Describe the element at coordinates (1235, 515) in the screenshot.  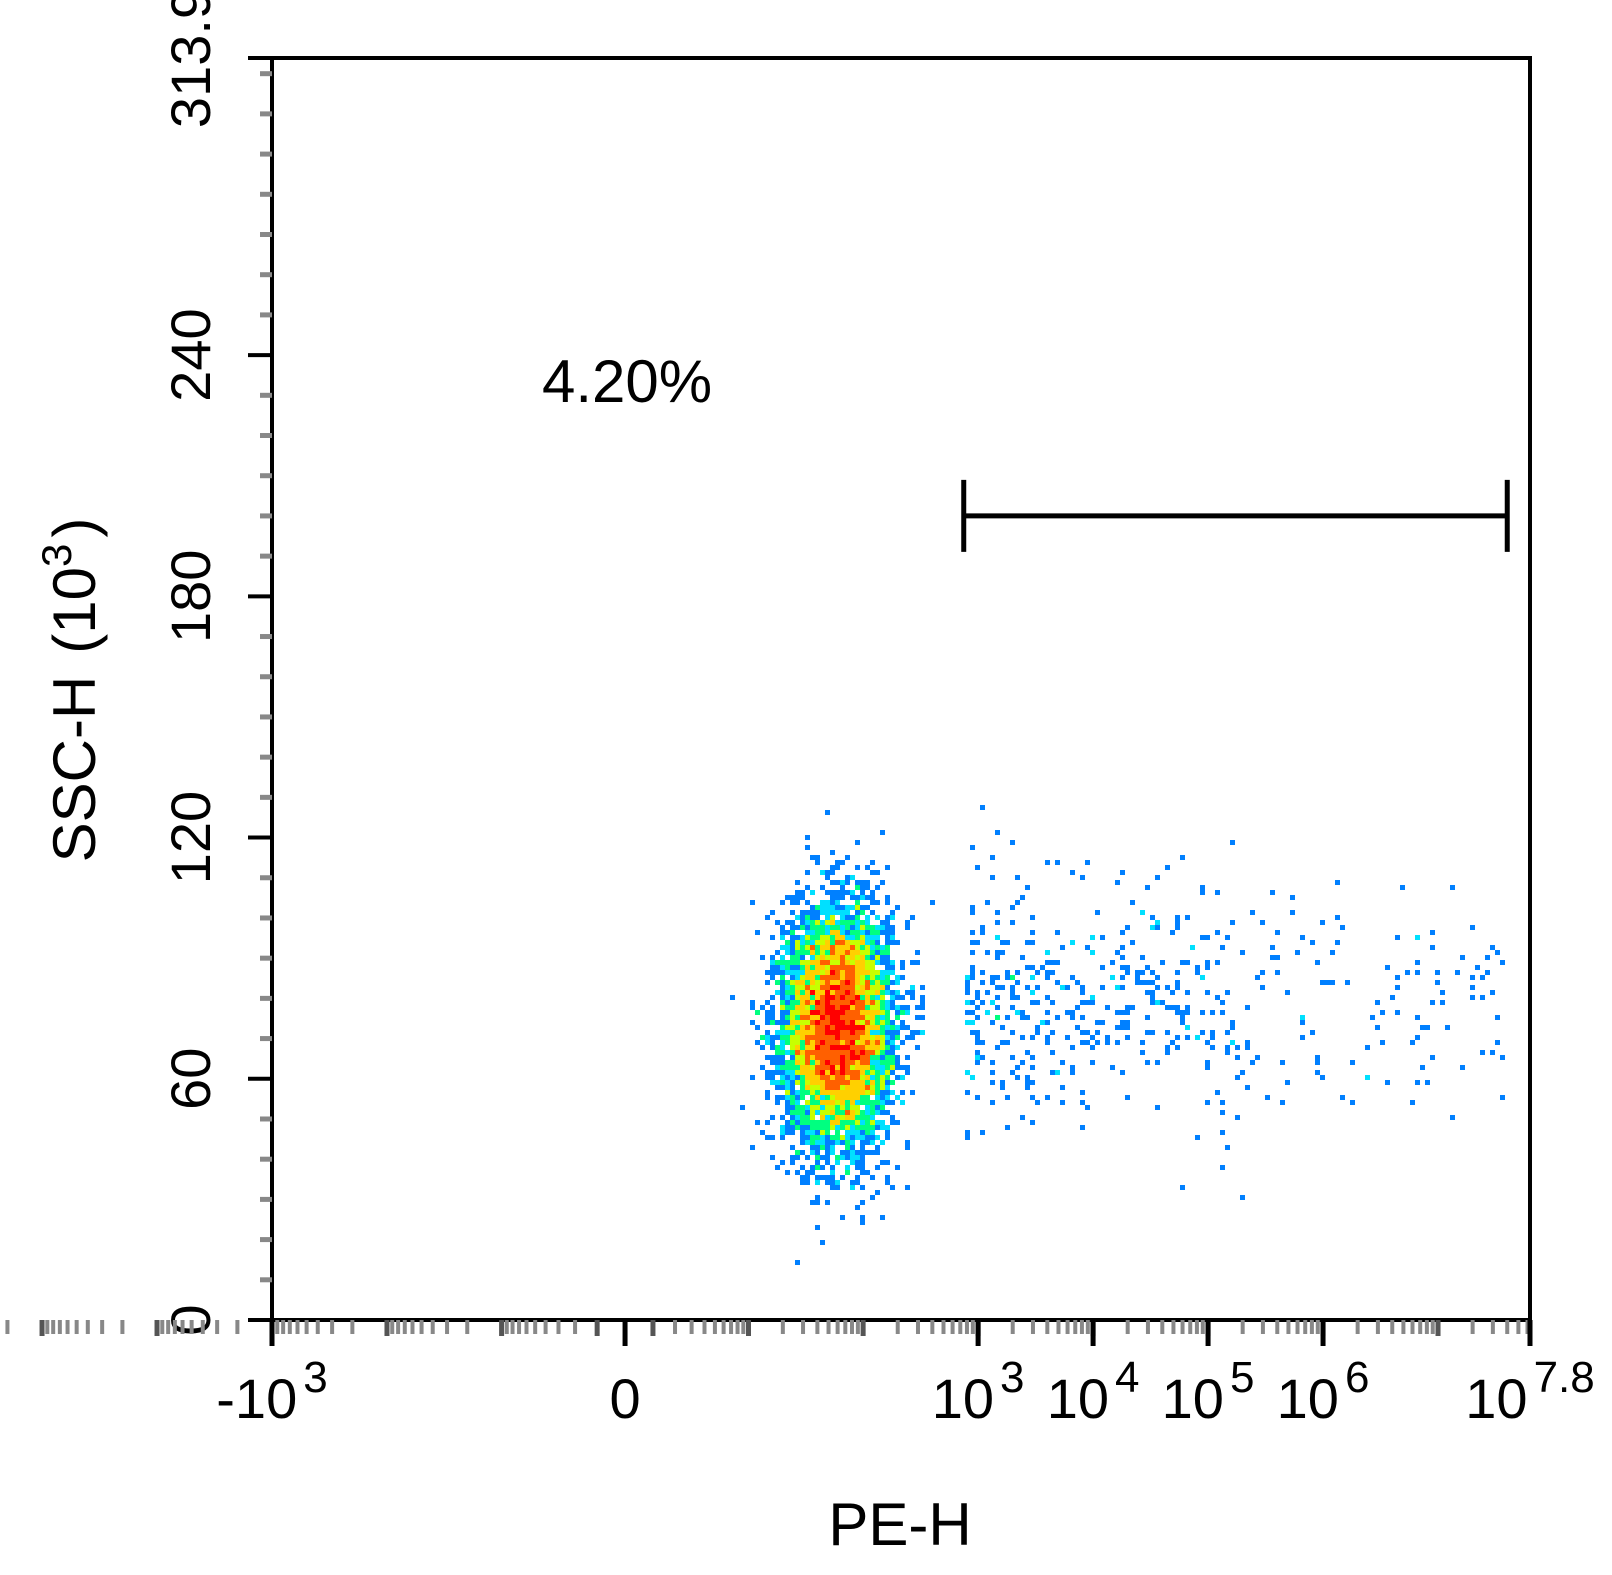
I see `gate-marker` at that location.